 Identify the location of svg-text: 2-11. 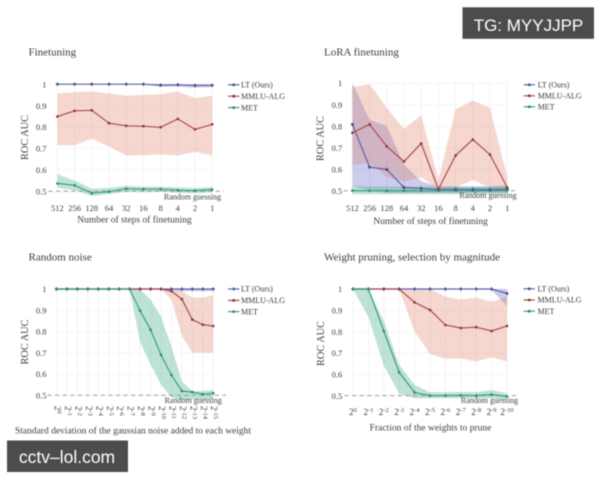
(172, 412).